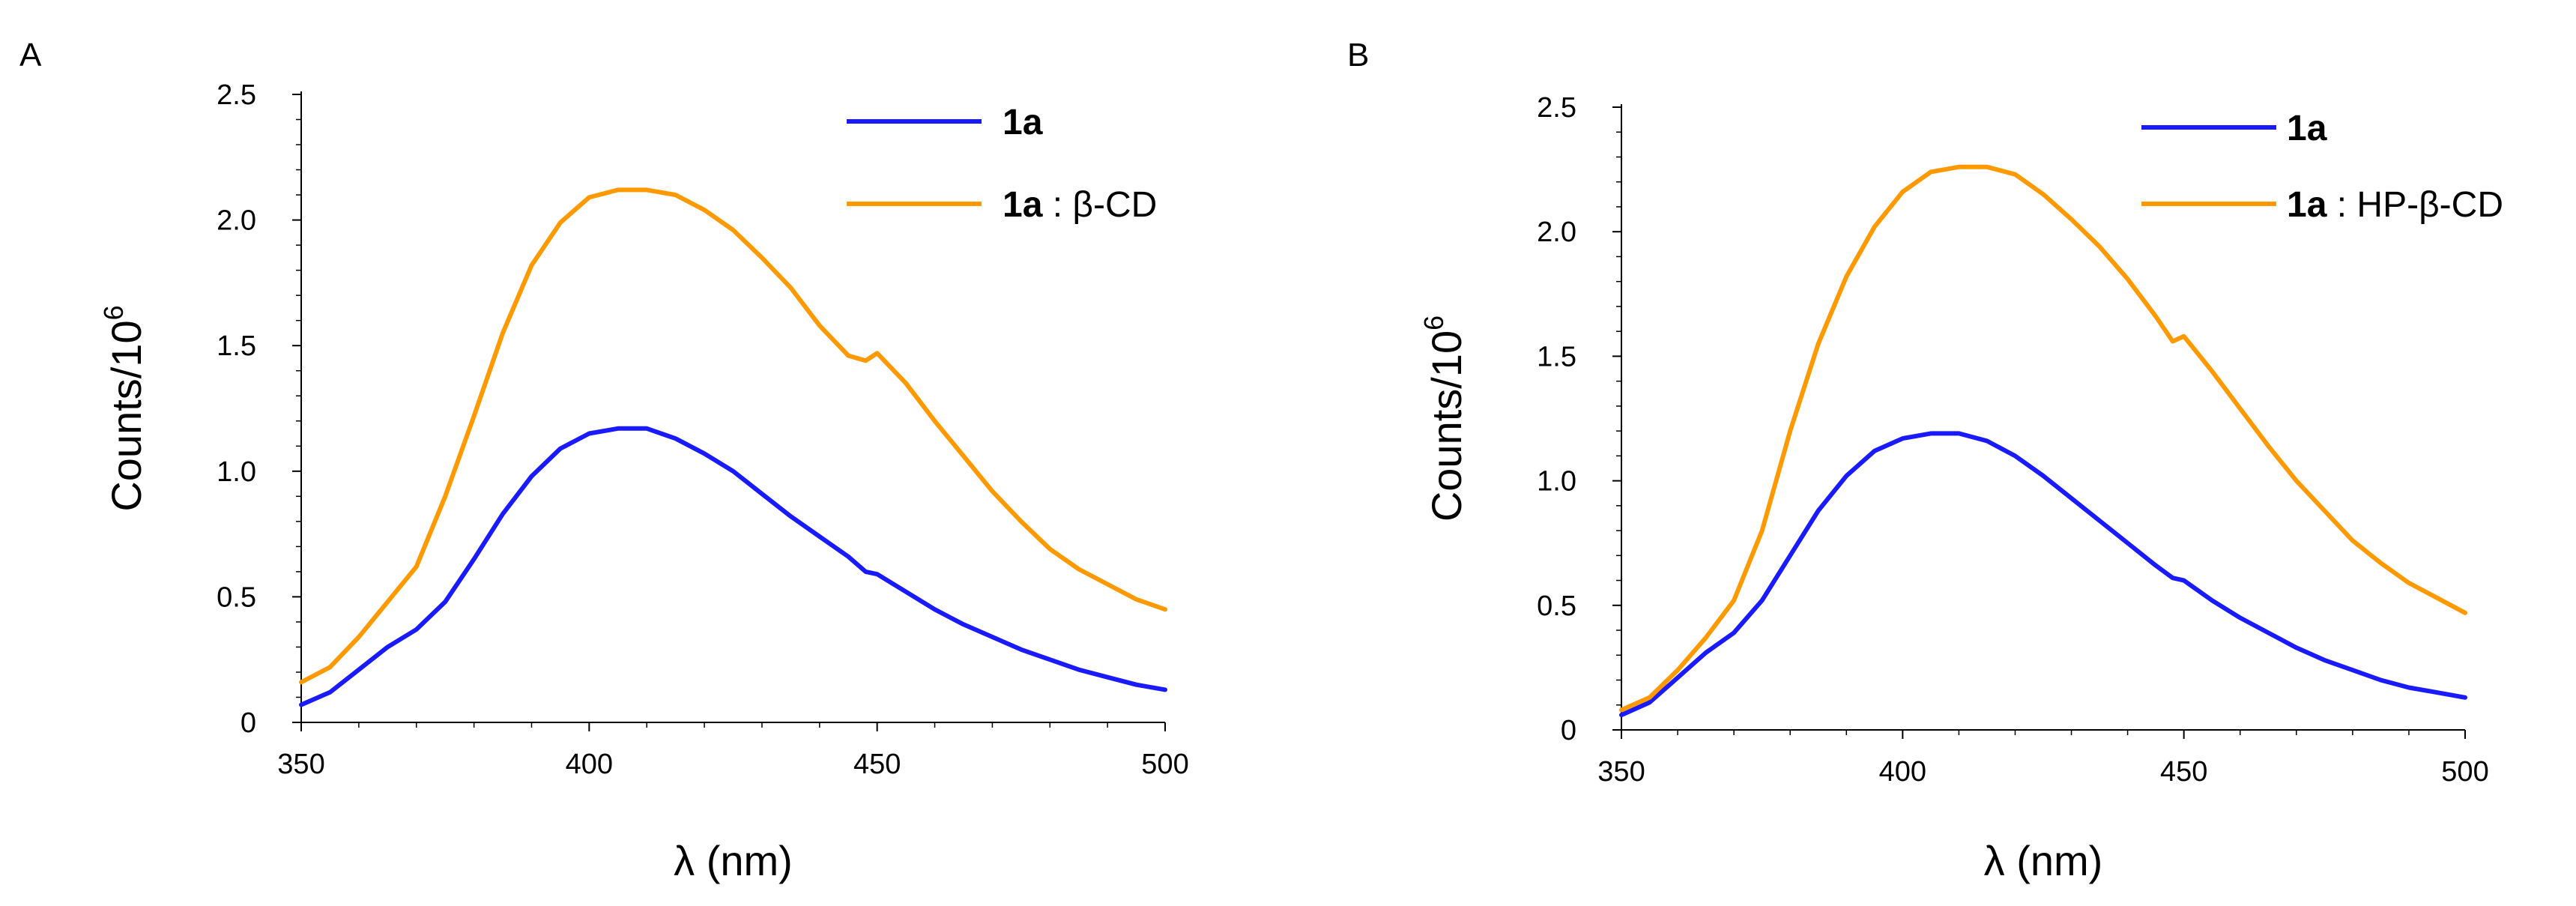 This screenshot has width=2576, height=906. I want to click on legend-label-rest: : HP-β-CD, so click(2414, 205).